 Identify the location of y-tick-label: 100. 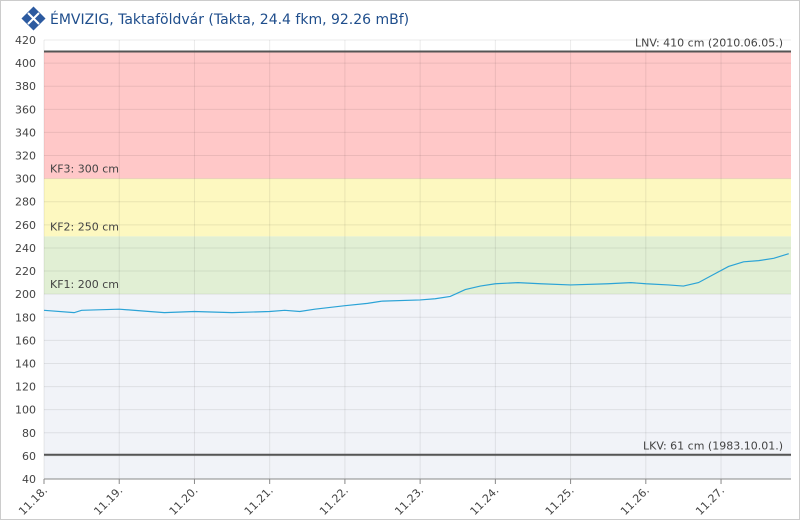
(25, 410).